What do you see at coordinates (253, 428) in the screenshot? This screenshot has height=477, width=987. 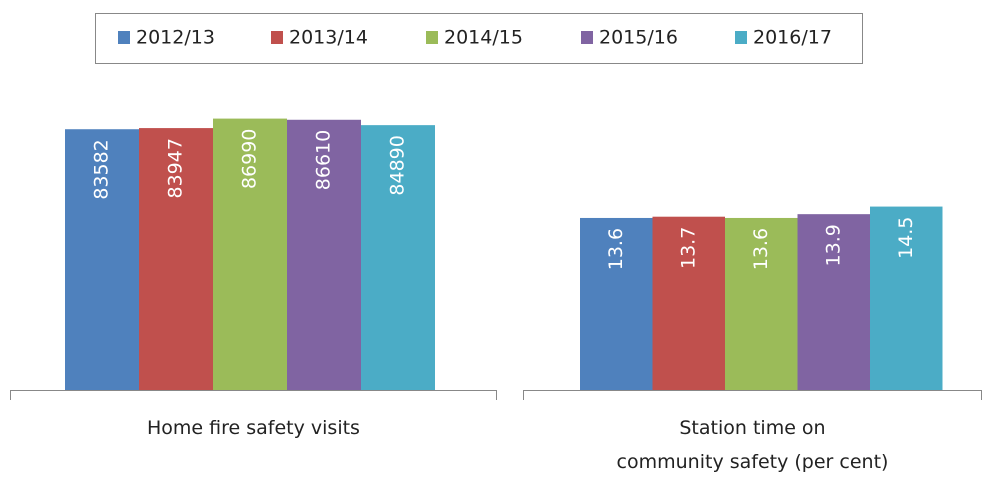 I see `category-label: Home fire safety visits` at bounding box center [253, 428].